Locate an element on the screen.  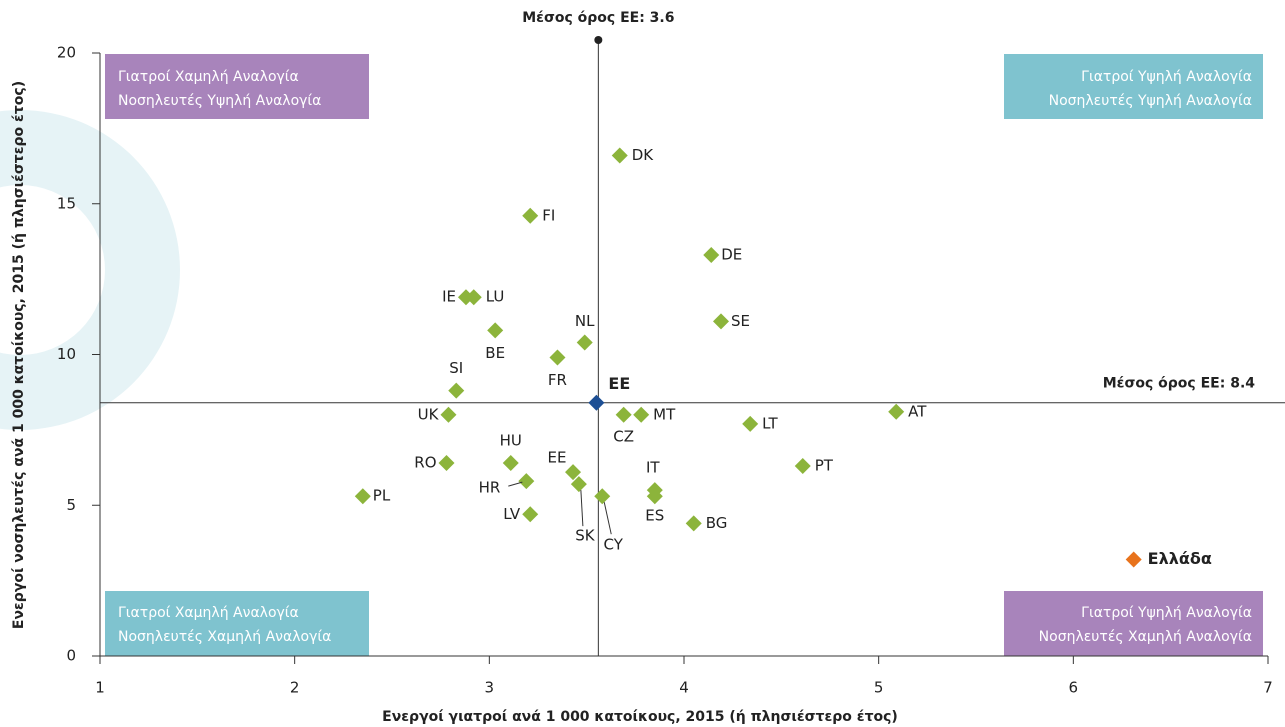
point-label: CZ is located at coordinates (623, 436).